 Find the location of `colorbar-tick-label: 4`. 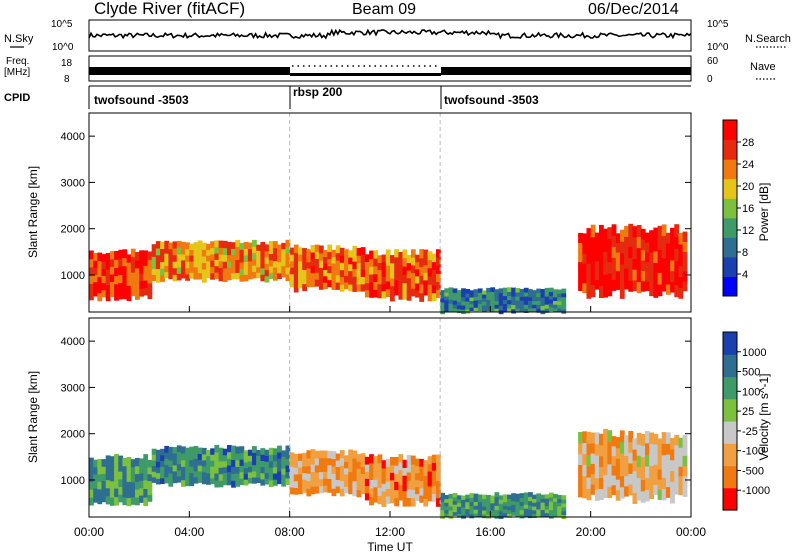

colorbar-tick-label: 4 is located at coordinates (745, 275).